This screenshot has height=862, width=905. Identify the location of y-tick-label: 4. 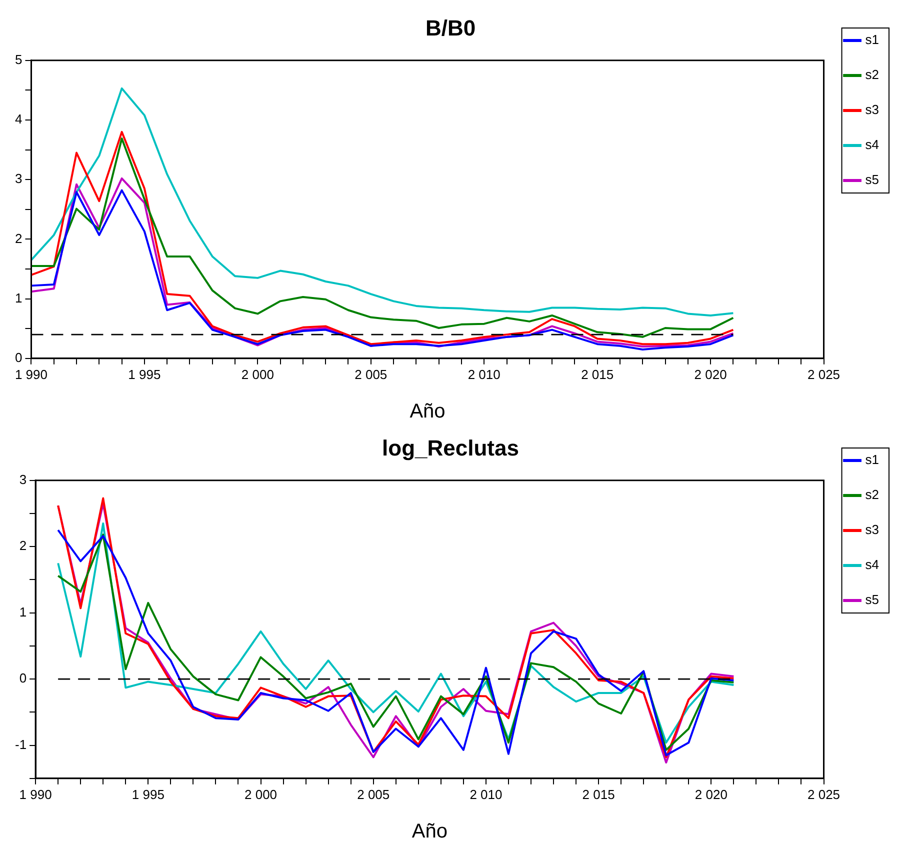
(18, 119).